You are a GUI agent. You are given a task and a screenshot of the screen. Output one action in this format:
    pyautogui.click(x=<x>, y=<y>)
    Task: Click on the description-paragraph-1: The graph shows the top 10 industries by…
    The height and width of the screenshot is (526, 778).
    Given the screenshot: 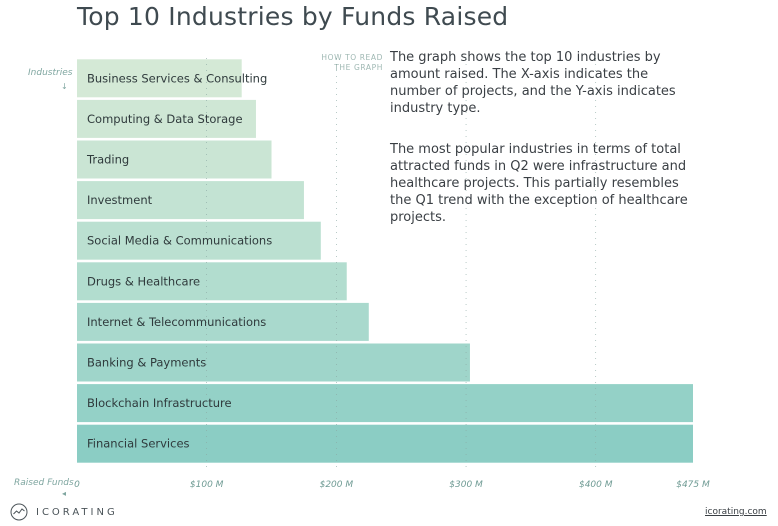 What is the action you would take?
    pyautogui.click(x=533, y=83)
    